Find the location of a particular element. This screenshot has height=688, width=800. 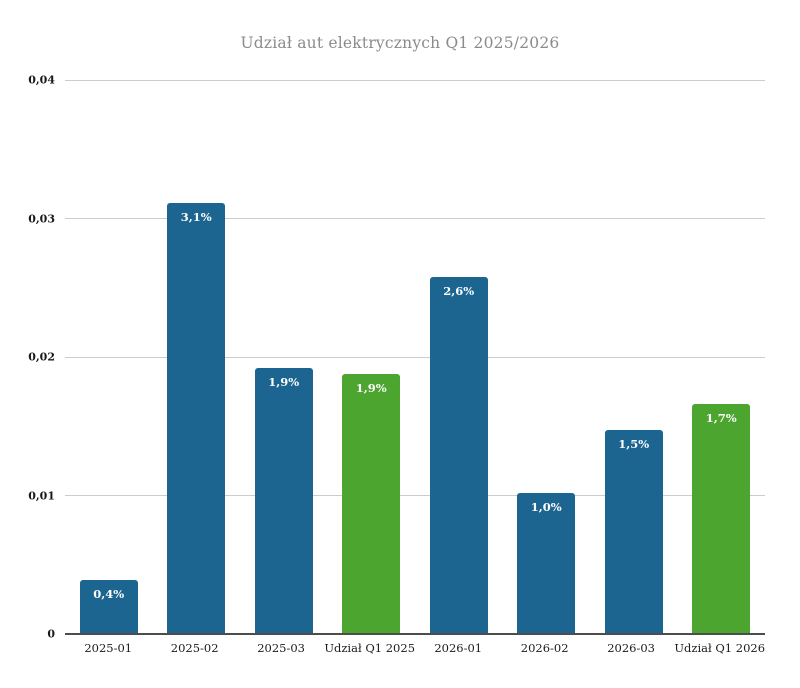

bar-slot: 0,4% is located at coordinates (109, 357).